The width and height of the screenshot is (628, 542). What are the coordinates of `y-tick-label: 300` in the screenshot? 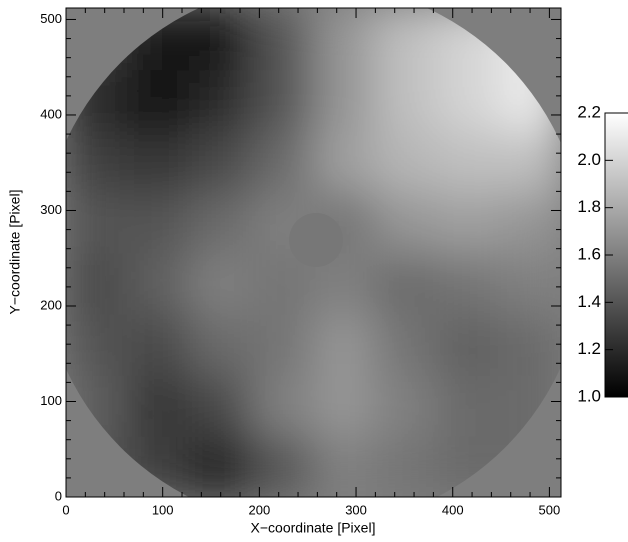 It's located at (51, 209).